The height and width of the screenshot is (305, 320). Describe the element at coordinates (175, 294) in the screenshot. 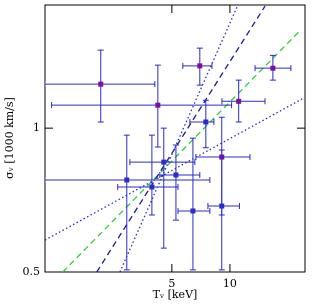

I see `x-axis-label: Tᵥ [keV]` at that location.